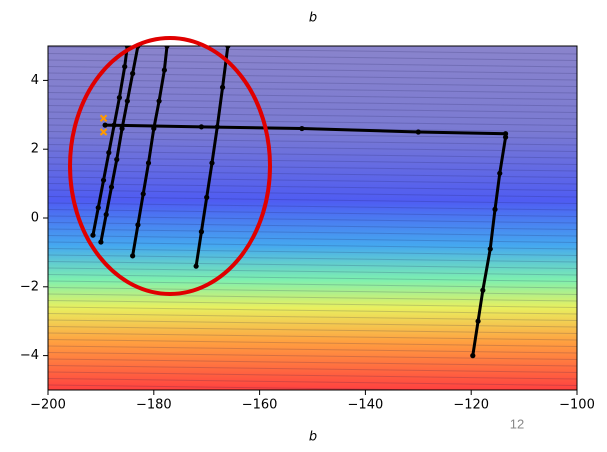 Image resolution: width=607 pixels, height=452 pixels. I want to click on x-tick-label: −160, so click(260, 405).